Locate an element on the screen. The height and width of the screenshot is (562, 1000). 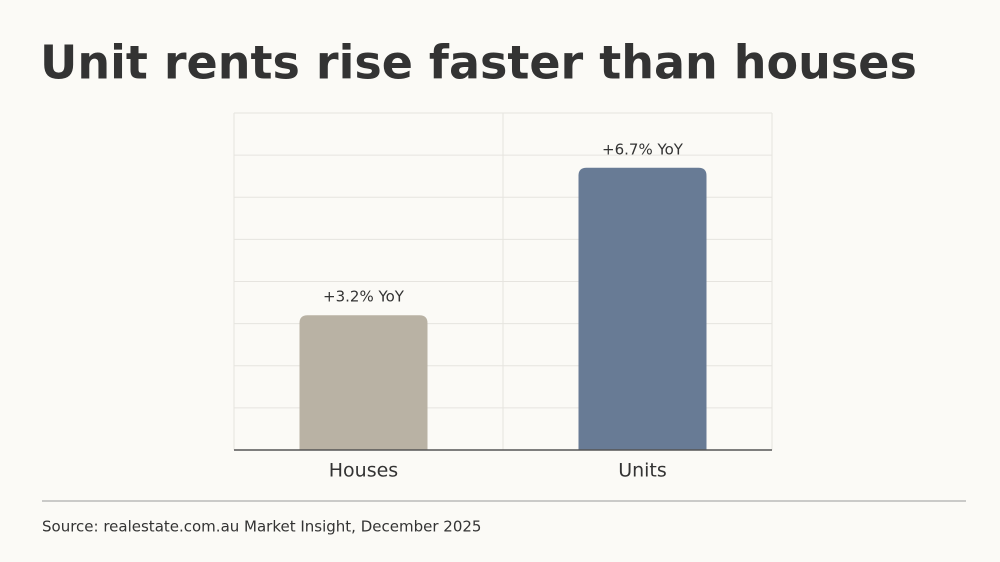
x-tick-label: Houses is located at coordinates (363, 471).